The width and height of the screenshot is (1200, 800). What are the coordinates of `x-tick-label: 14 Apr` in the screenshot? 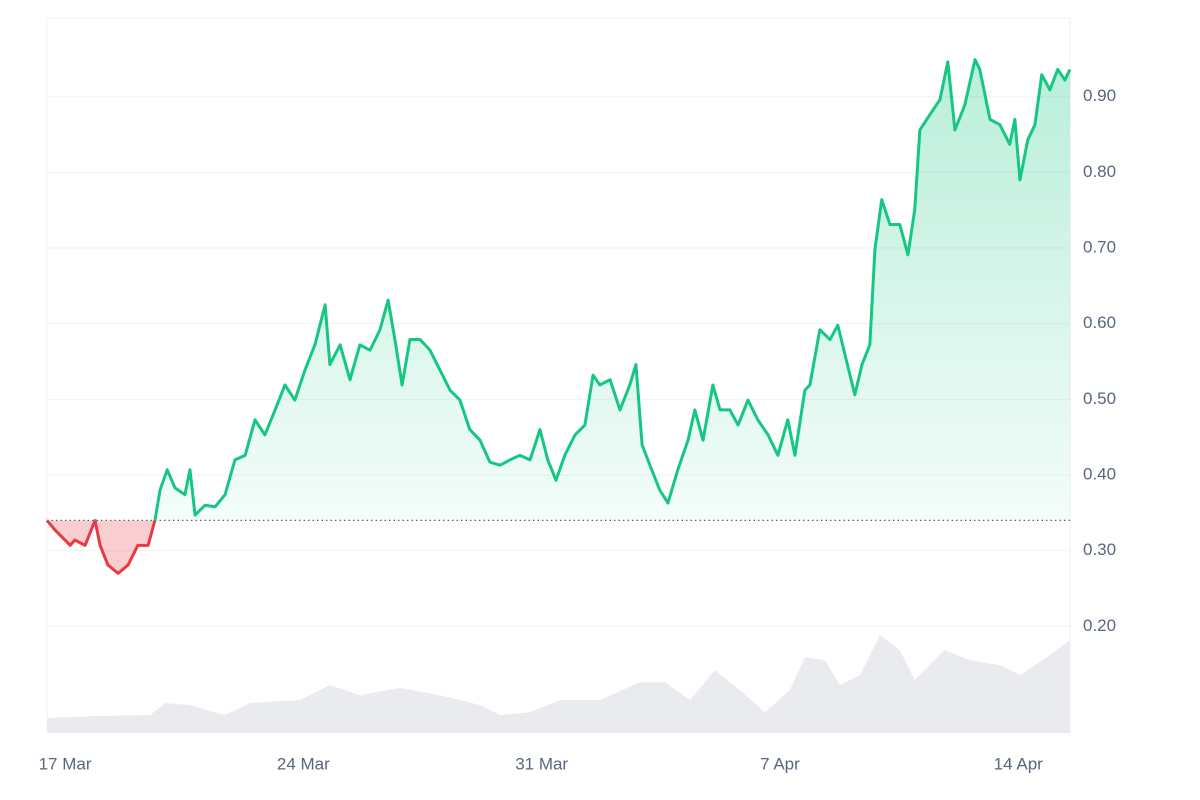 It's located at (1018, 763).